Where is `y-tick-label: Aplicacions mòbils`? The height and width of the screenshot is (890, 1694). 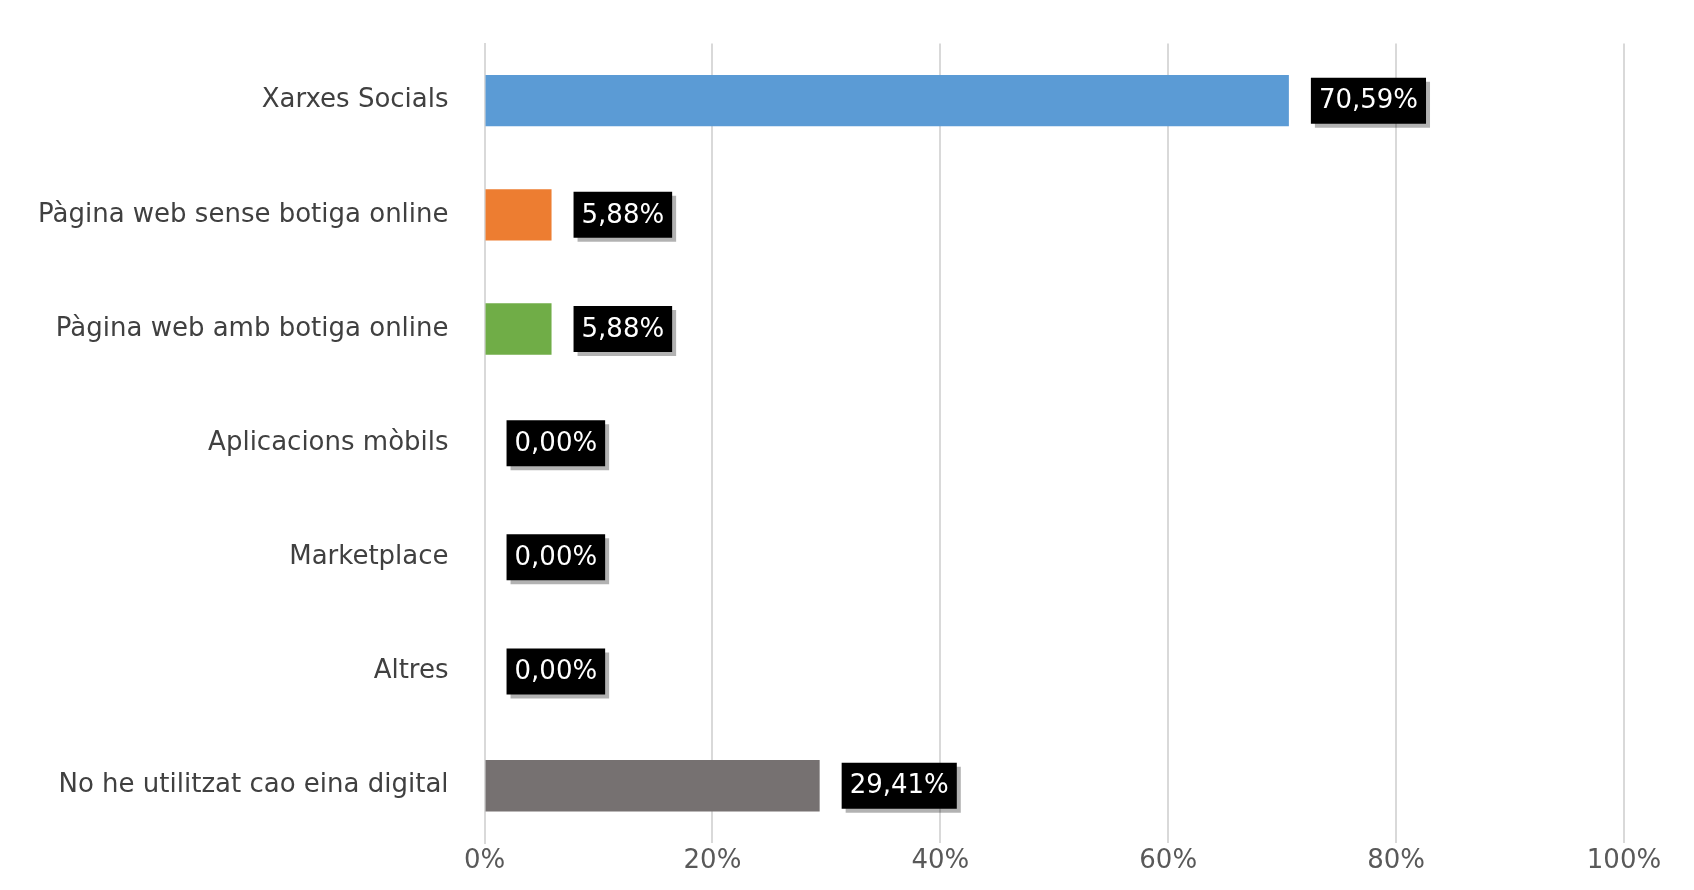
y-tick-label: Aplicacions mòbils is located at coordinates (328, 440).